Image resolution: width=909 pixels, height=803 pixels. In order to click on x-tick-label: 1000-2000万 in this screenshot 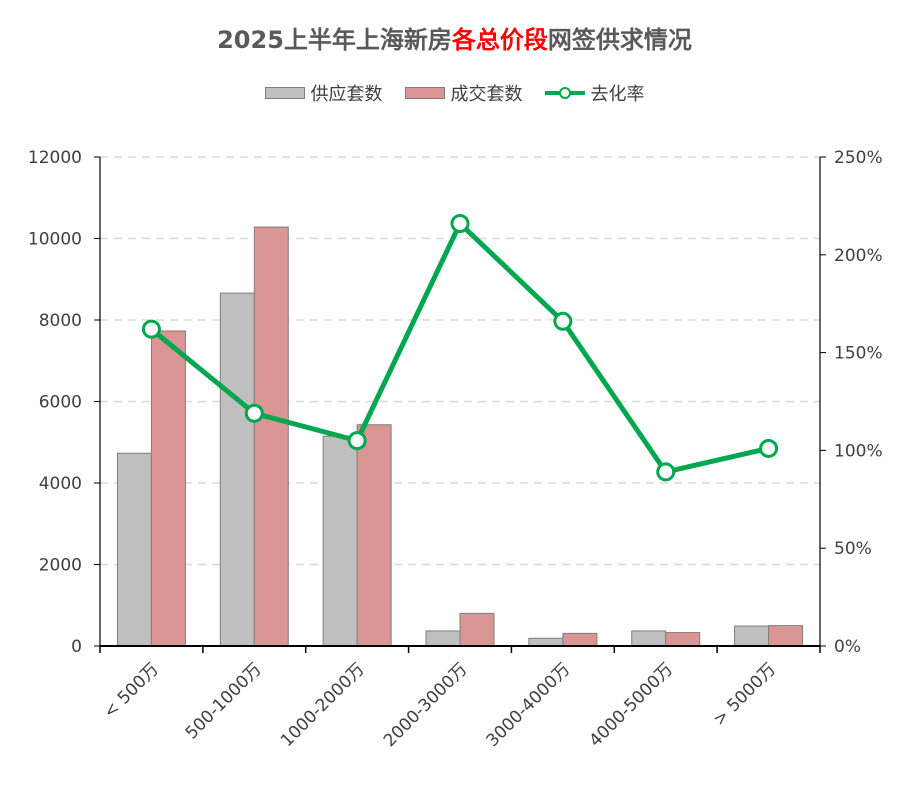, I will do `click(323, 705)`.